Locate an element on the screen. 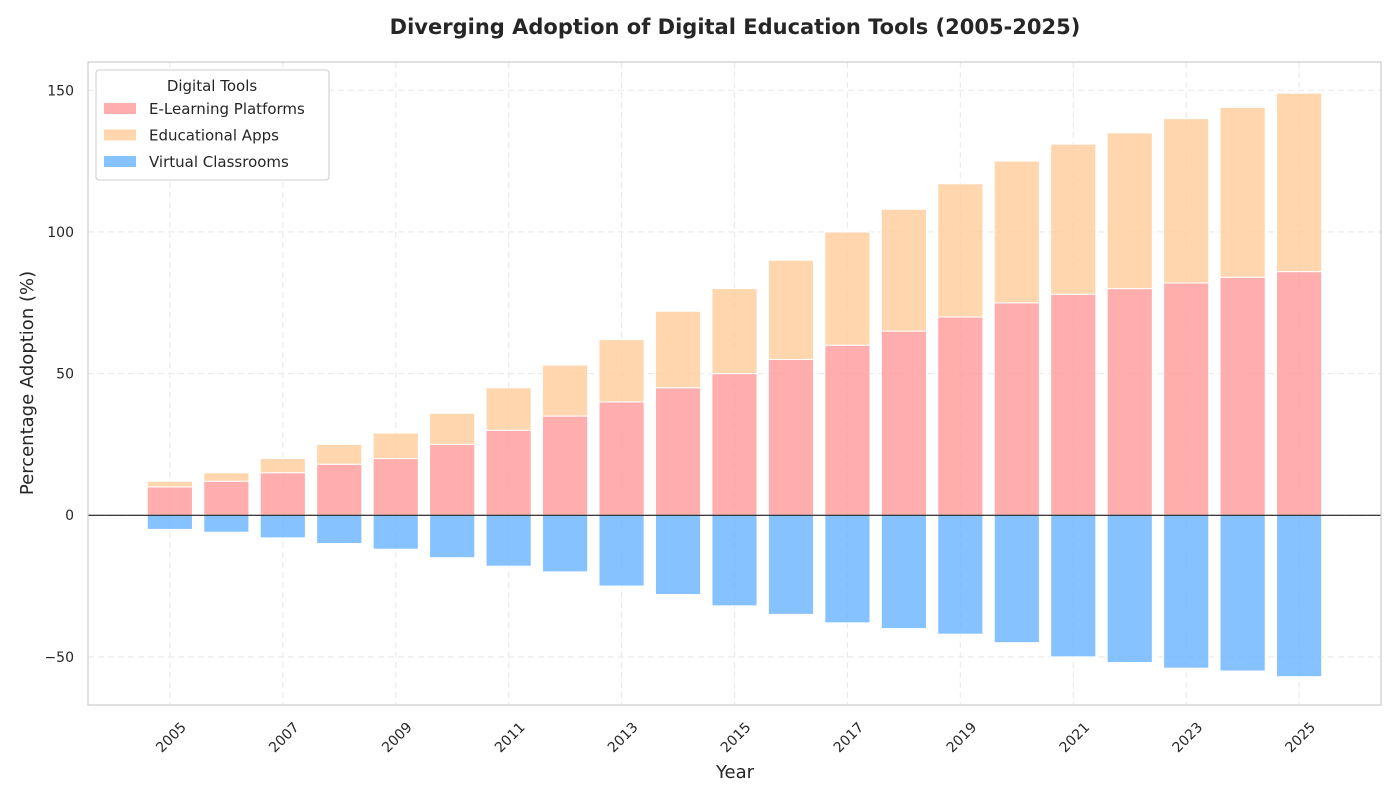  legend-box is located at coordinates (212, 125).